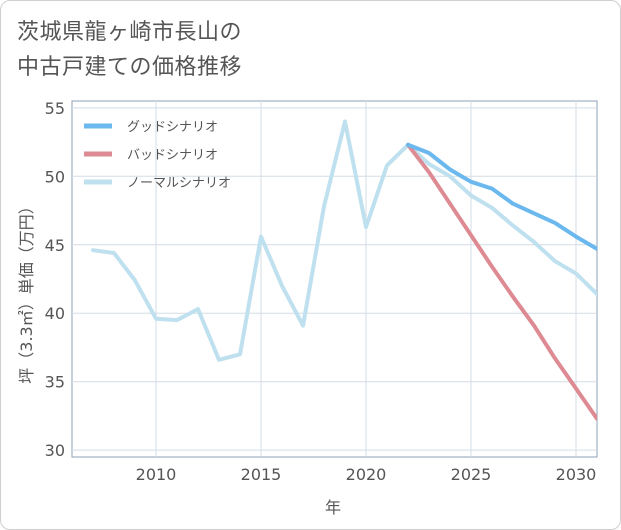  What do you see at coordinates (130, 32) in the screenshot?
I see `chart-title-line-1: 茨城県龍ヶ崎市長山の` at bounding box center [130, 32].